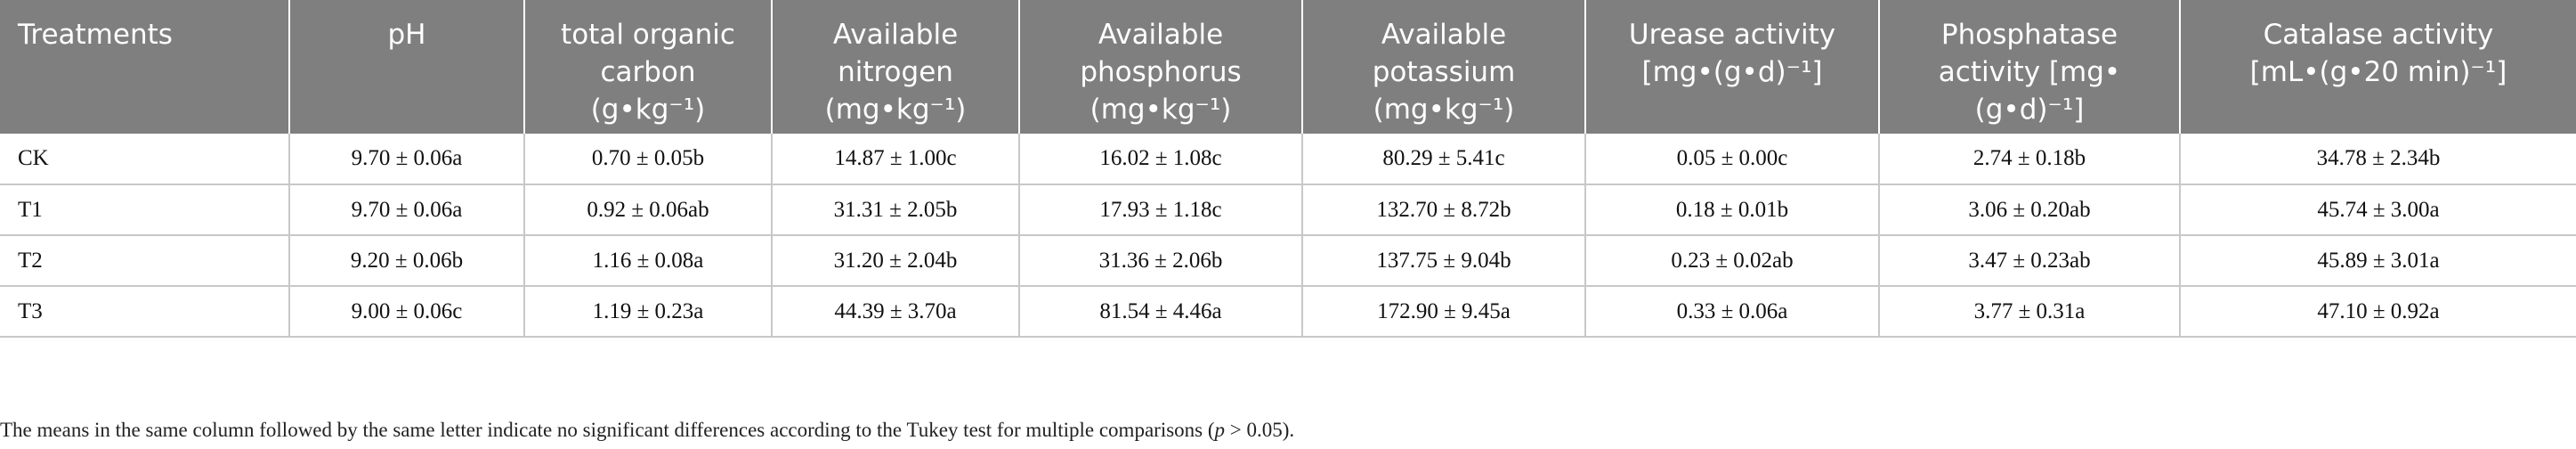  What do you see at coordinates (1161, 72) in the screenshot?
I see `column-header-line: phosphorus` at bounding box center [1161, 72].